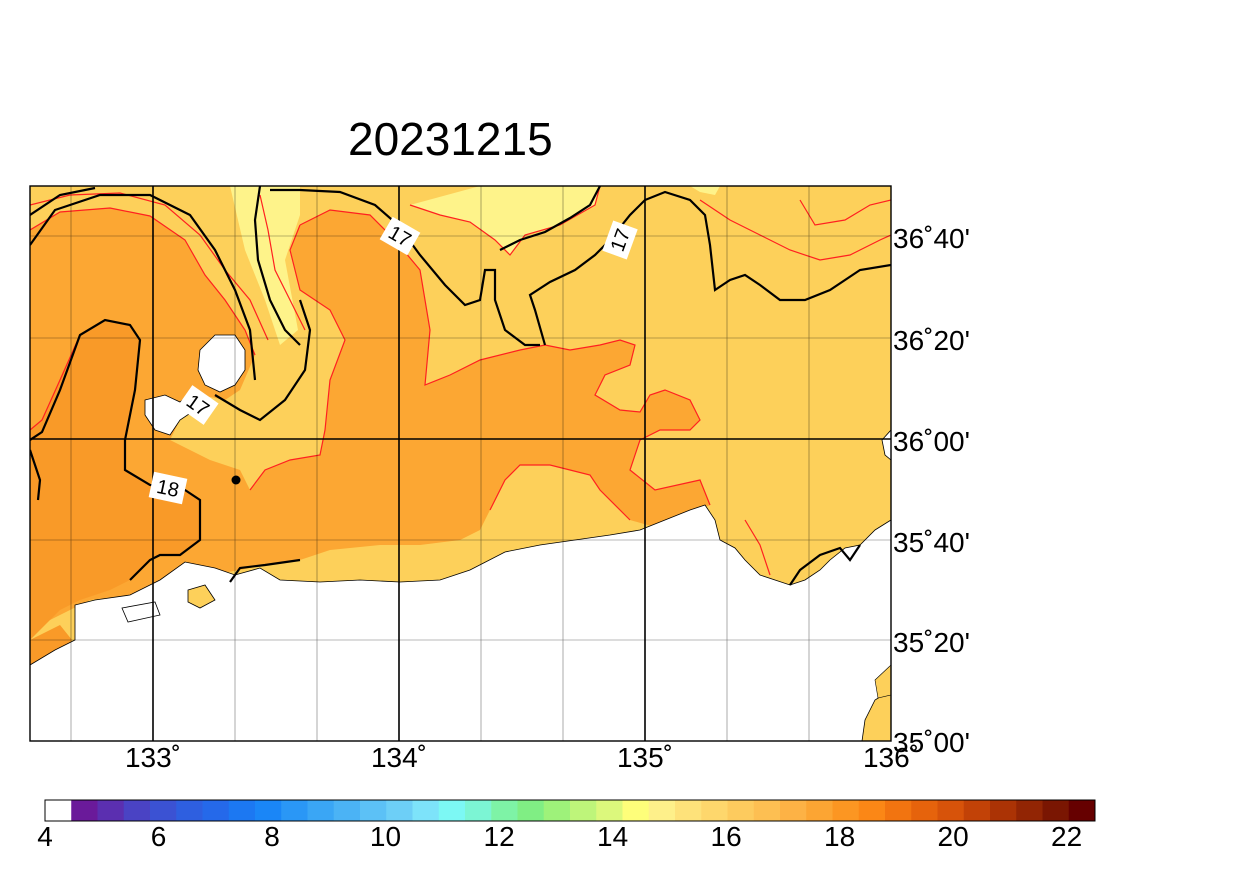  What do you see at coordinates (953, 836) in the screenshot?
I see `colorbar-tick-label: 20` at bounding box center [953, 836].